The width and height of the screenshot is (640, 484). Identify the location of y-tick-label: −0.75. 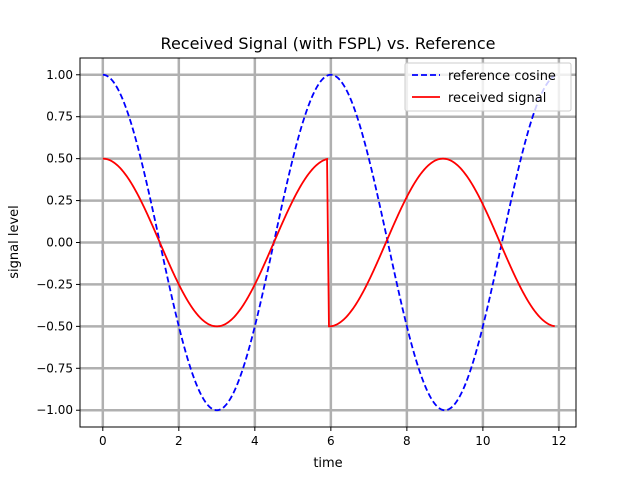
(54, 368).